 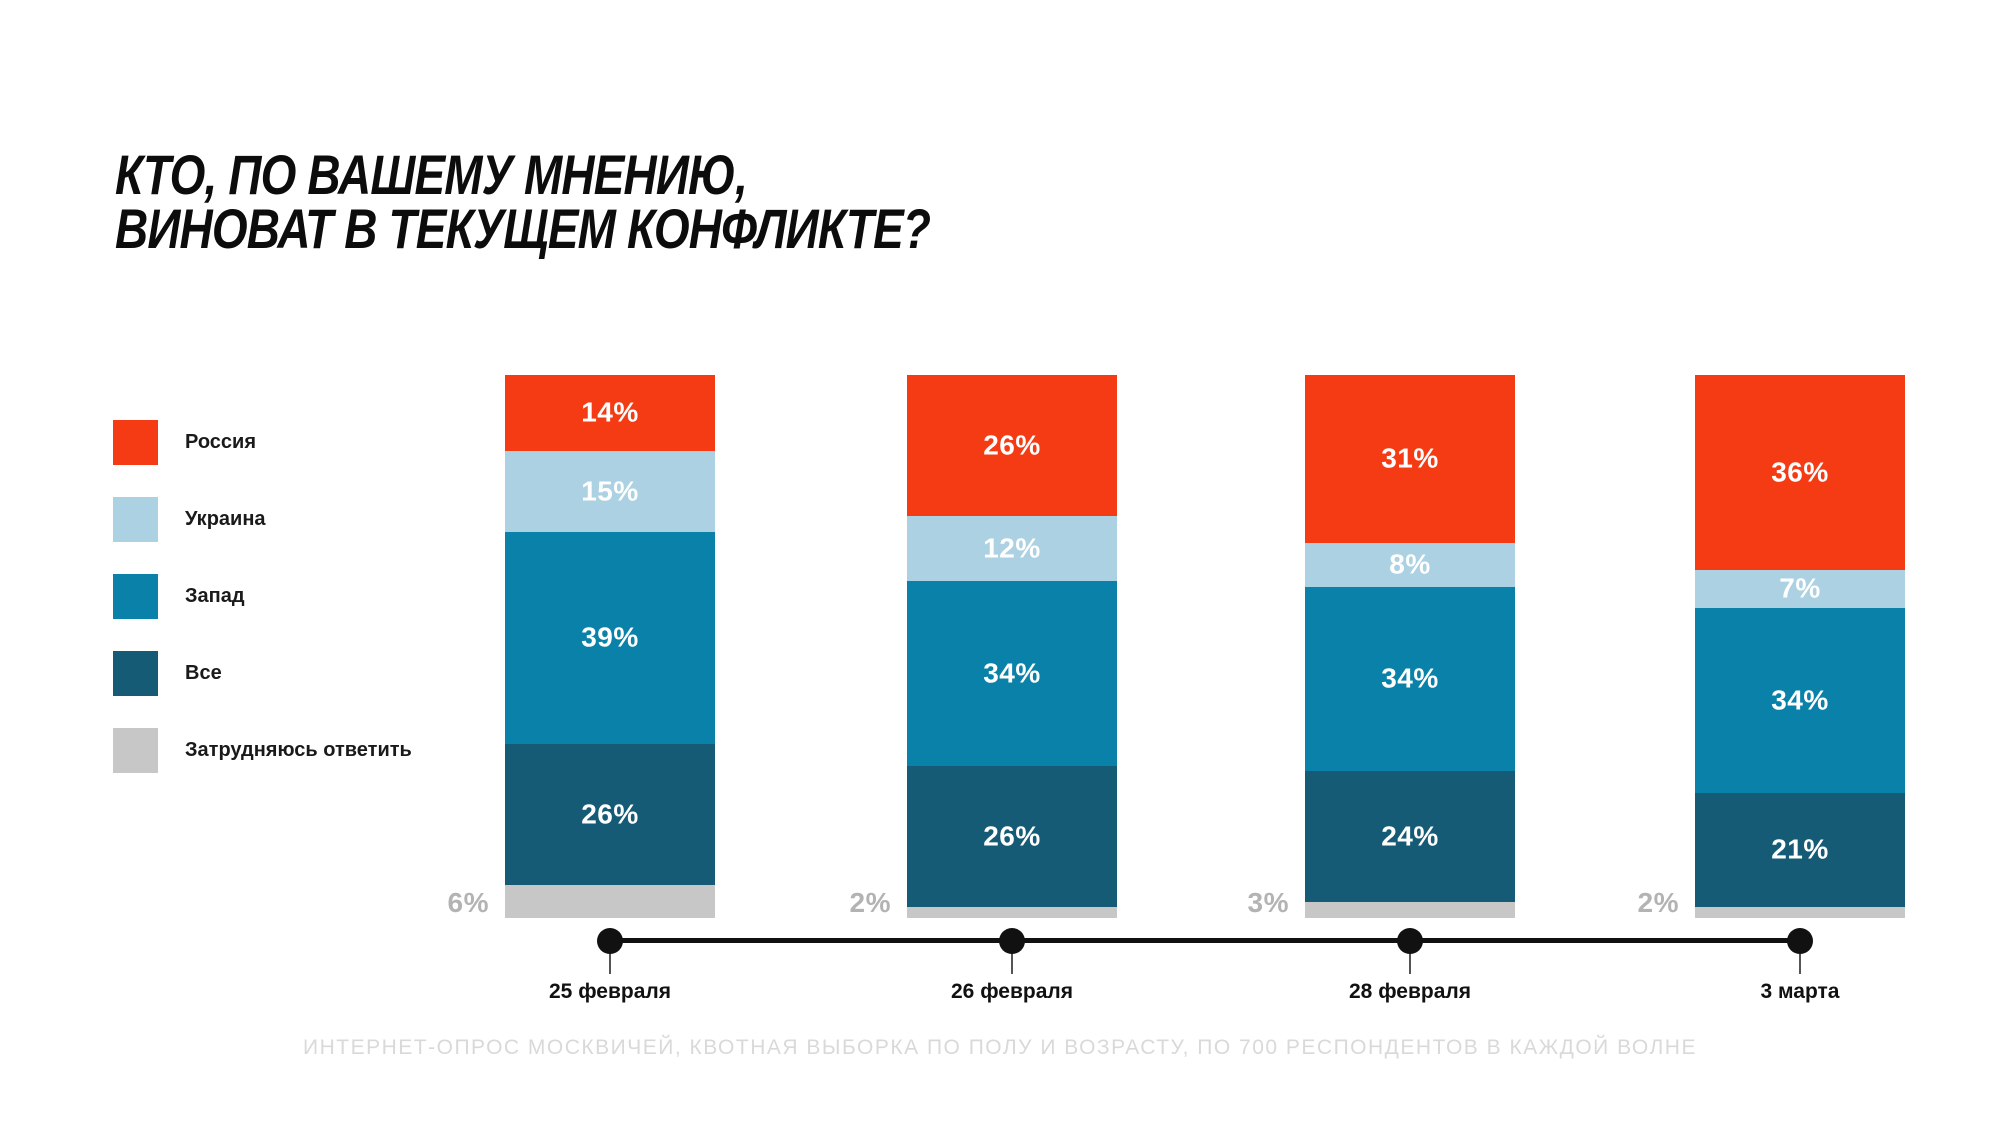 I want to click on value-label-ukraine-wave-1: 15%, so click(x=610, y=491).